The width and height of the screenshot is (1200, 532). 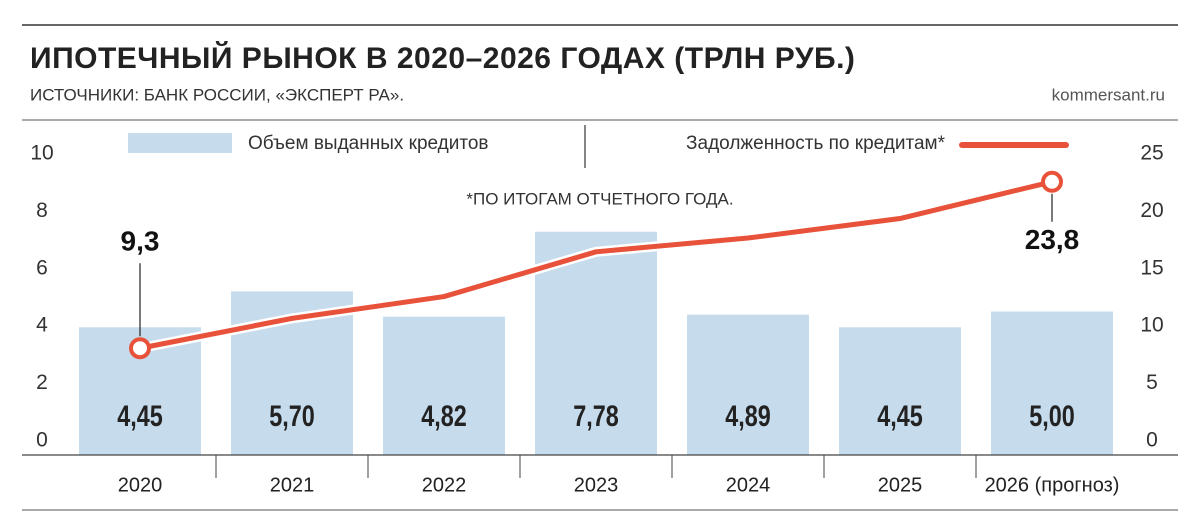 What do you see at coordinates (368, 143) in the screenshot?
I see `legend-label: Объем выданных кредитов` at bounding box center [368, 143].